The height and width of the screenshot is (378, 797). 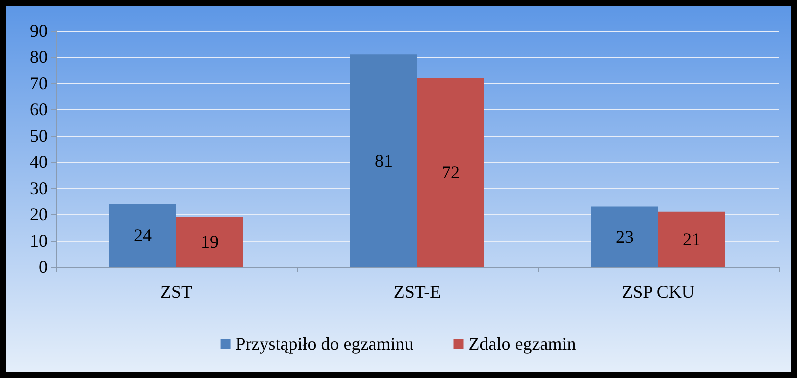 I want to click on y-tick-label: 50, so click(x=39, y=136).